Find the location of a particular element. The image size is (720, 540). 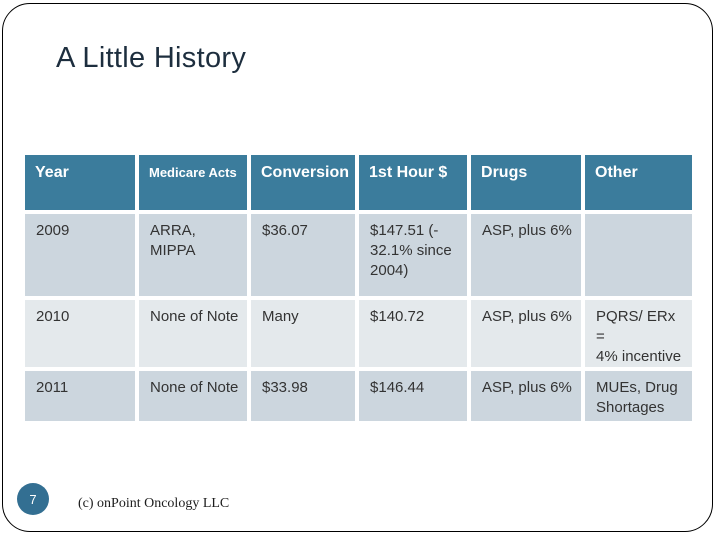

column-header-medicare-acts: Medicare Acts is located at coordinates (193, 182).